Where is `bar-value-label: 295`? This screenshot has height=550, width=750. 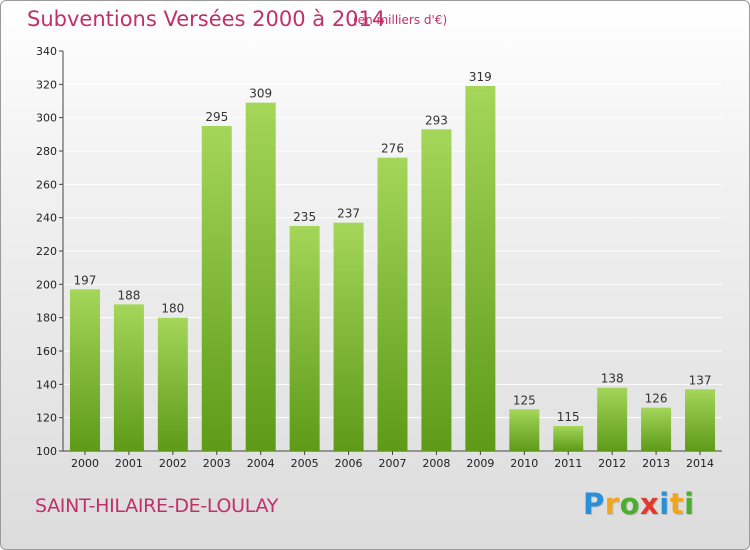
bar-value-label: 295 is located at coordinates (216, 117).